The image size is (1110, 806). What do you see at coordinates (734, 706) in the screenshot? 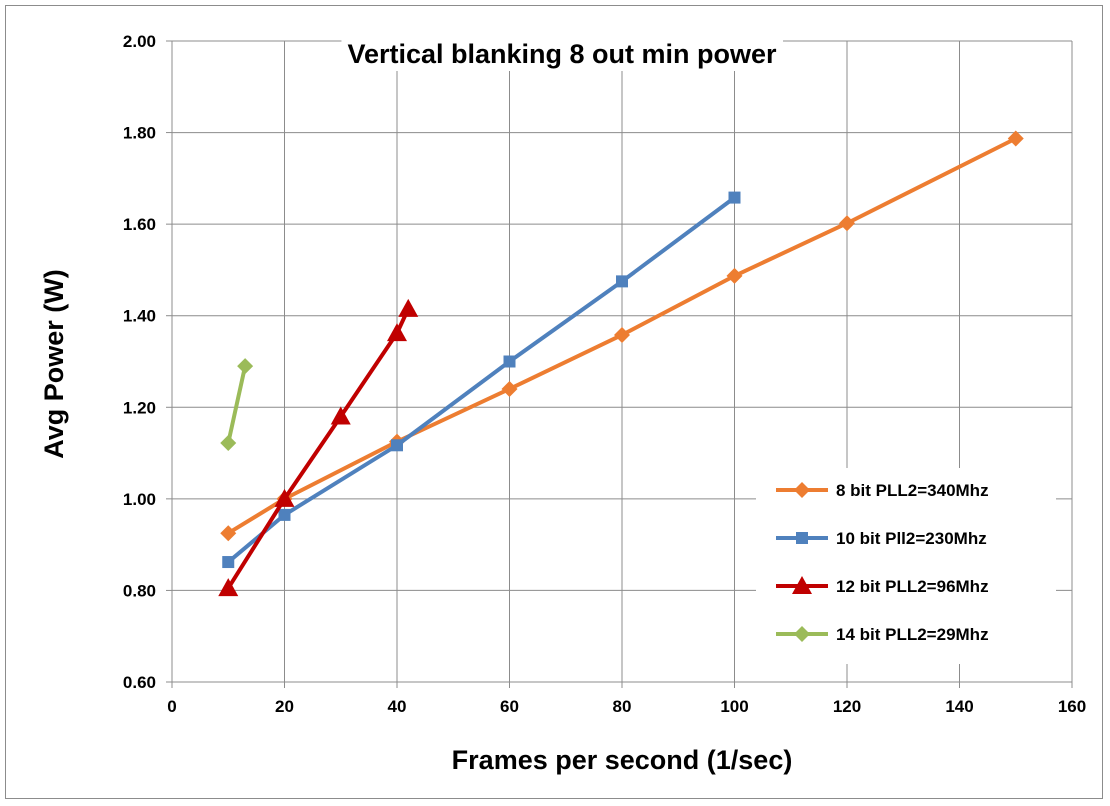
I see `x-tick-label: 100` at bounding box center [734, 706].